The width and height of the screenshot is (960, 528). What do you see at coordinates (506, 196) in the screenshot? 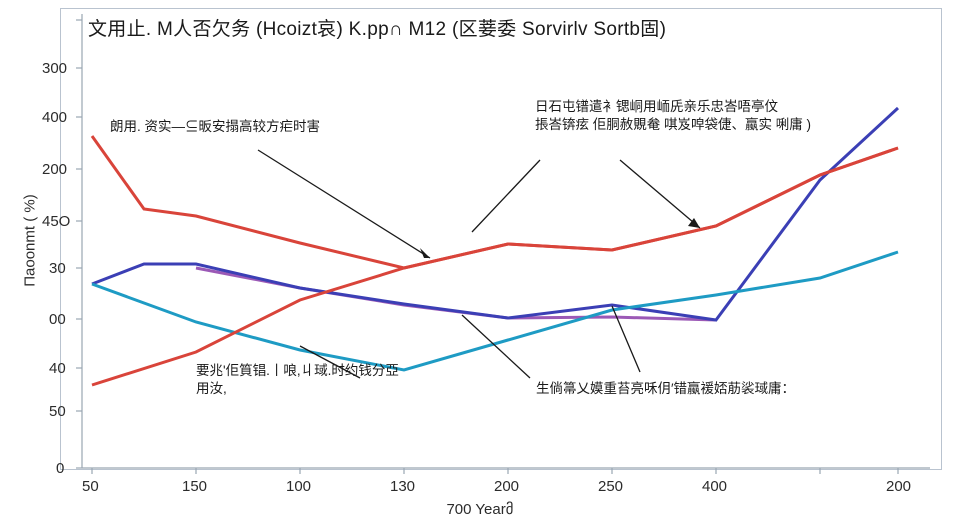
I see `arrow-annot1` at bounding box center [506, 196].